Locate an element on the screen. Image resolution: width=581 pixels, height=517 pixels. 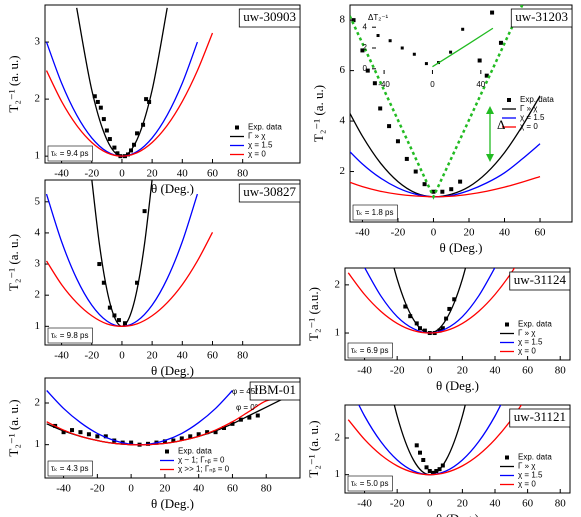
tau-label: τₖ = 4.3 ps is located at coordinates (69, 468).